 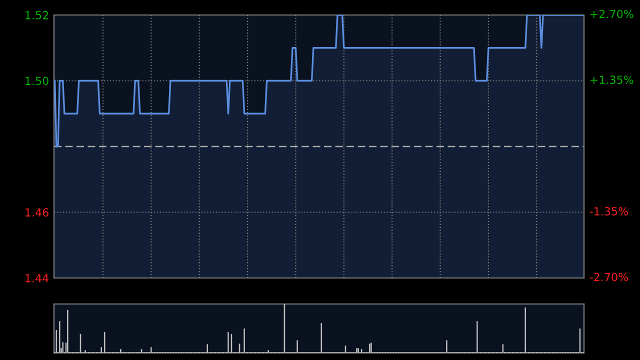 What do you see at coordinates (612, 14) in the screenshot?
I see `y2-tick-label: +2.70%` at bounding box center [612, 14].